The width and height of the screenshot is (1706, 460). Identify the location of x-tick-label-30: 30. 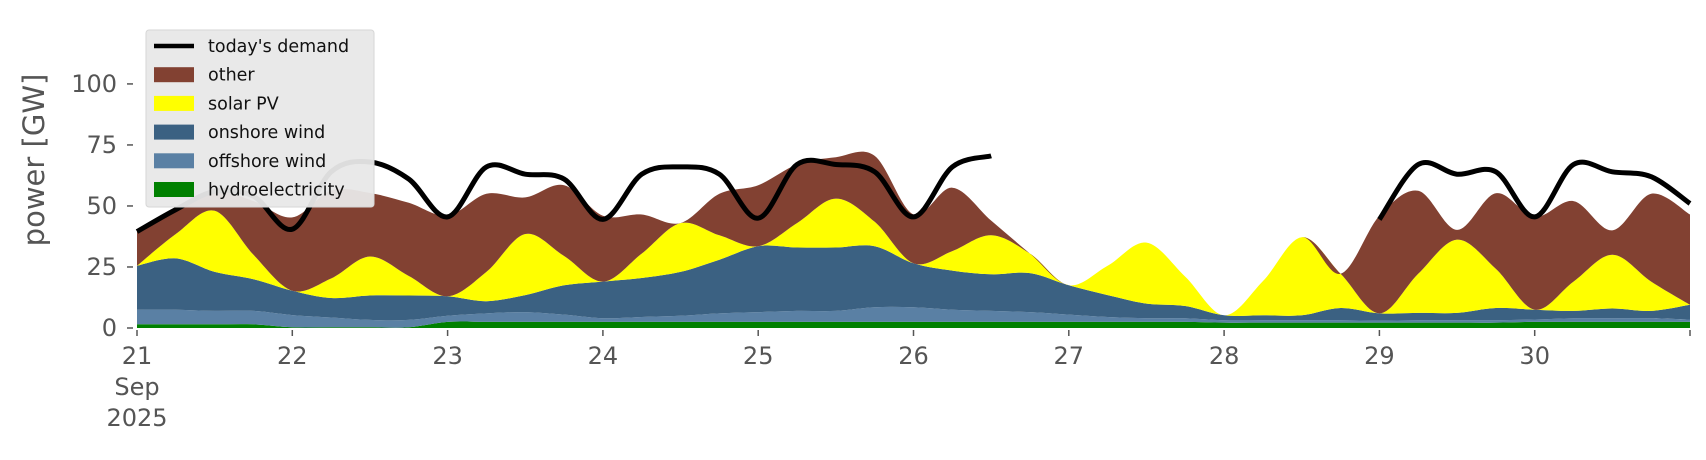
(1534, 356).